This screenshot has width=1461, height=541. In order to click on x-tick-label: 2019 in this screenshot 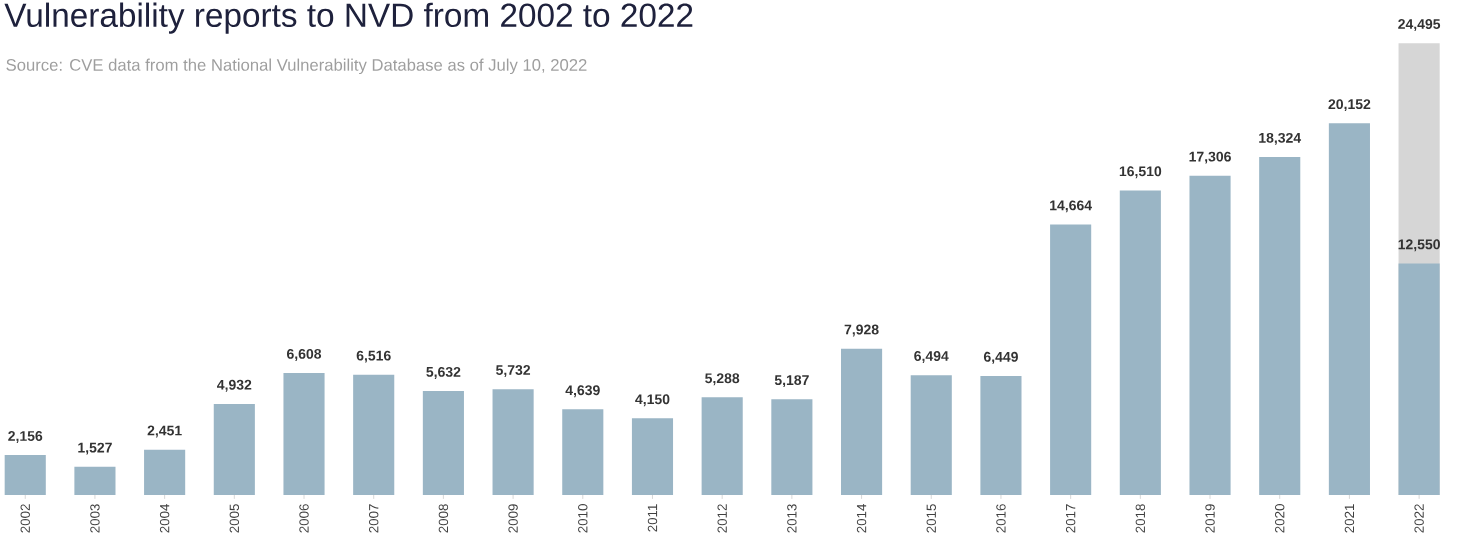, I will do `click(1210, 518)`.